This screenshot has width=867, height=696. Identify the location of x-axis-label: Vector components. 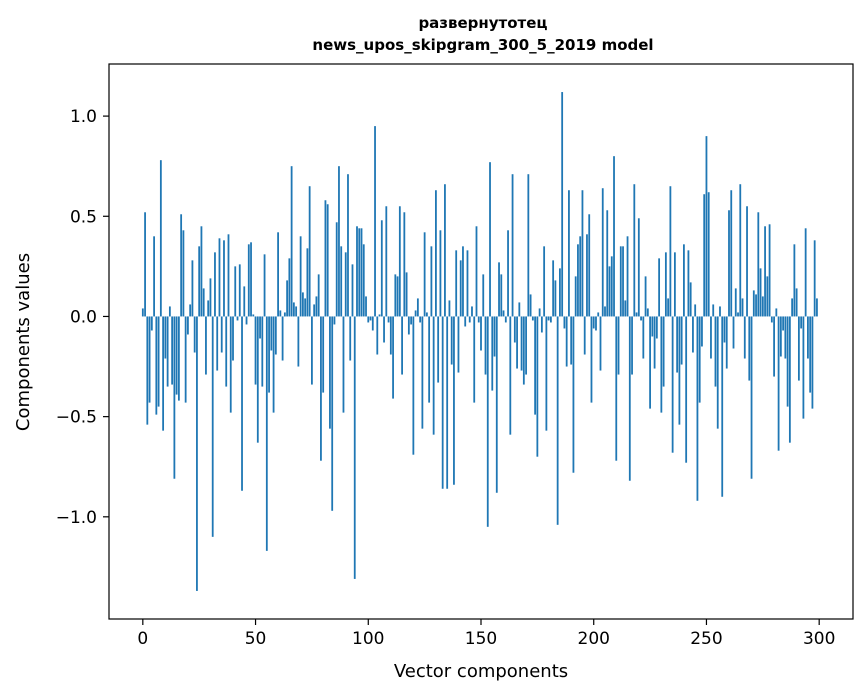
(481, 671).